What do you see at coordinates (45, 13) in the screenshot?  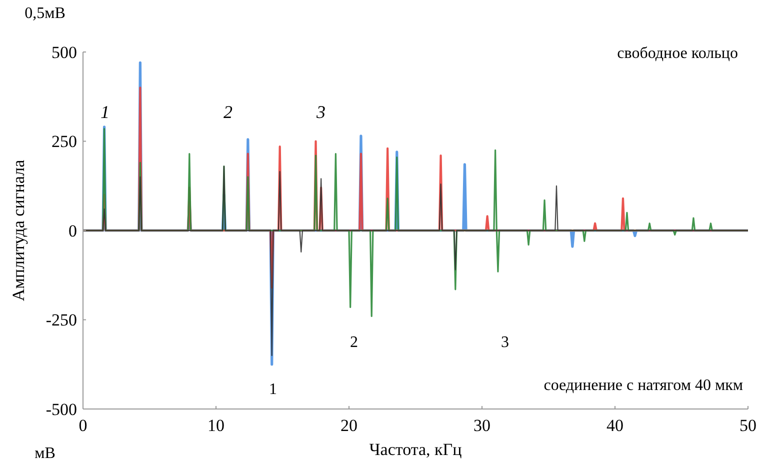 I see `text: 0,5мВ` at bounding box center [45, 13].